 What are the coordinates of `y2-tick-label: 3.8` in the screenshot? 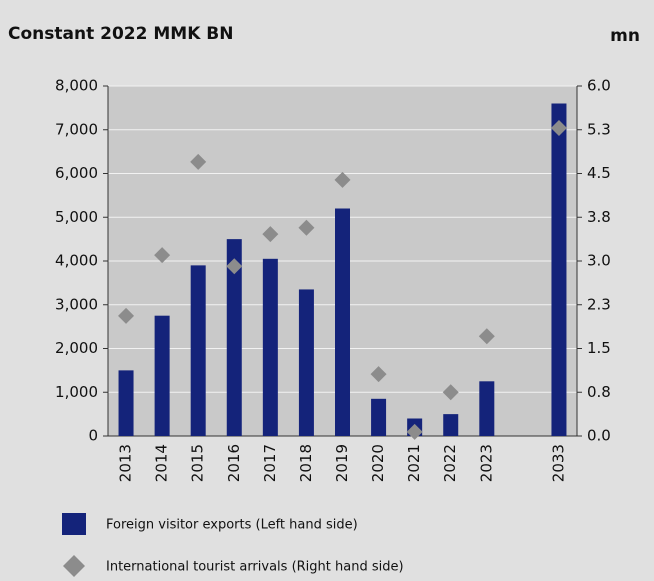 It's located at (599, 217).